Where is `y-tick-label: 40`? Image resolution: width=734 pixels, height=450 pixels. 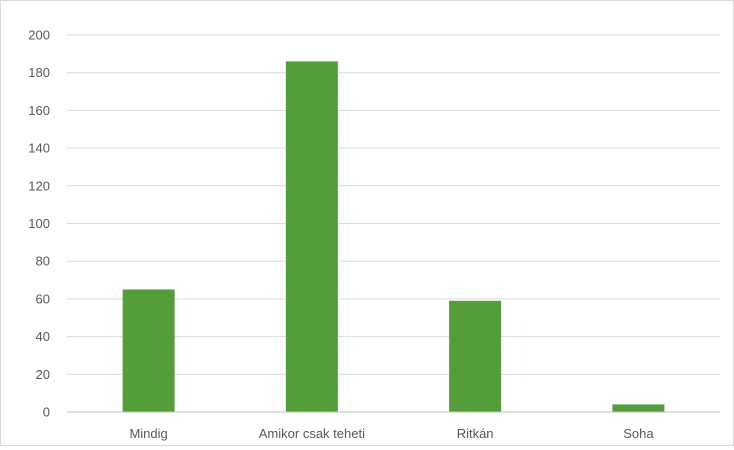 y-tick-label: 40 is located at coordinates (43, 336).